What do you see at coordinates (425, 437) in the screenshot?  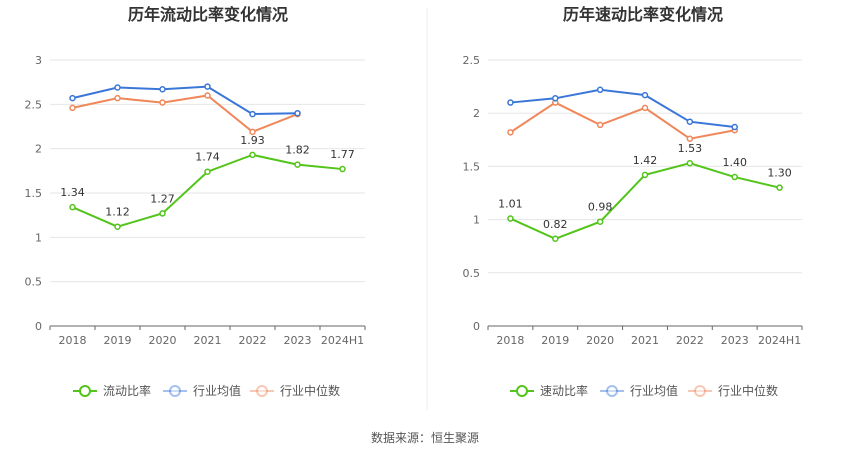 I see `data-source-label: 数据来源：恒生聚源` at bounding box center [425, 437].